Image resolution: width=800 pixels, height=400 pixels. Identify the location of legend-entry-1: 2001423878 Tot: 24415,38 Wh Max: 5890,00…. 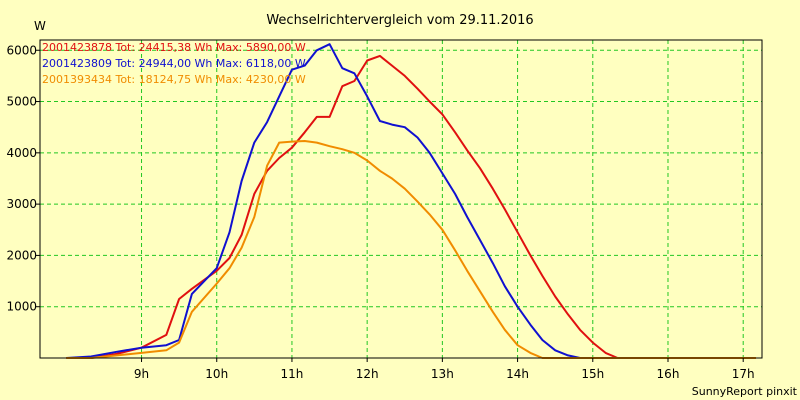
(174, 47).